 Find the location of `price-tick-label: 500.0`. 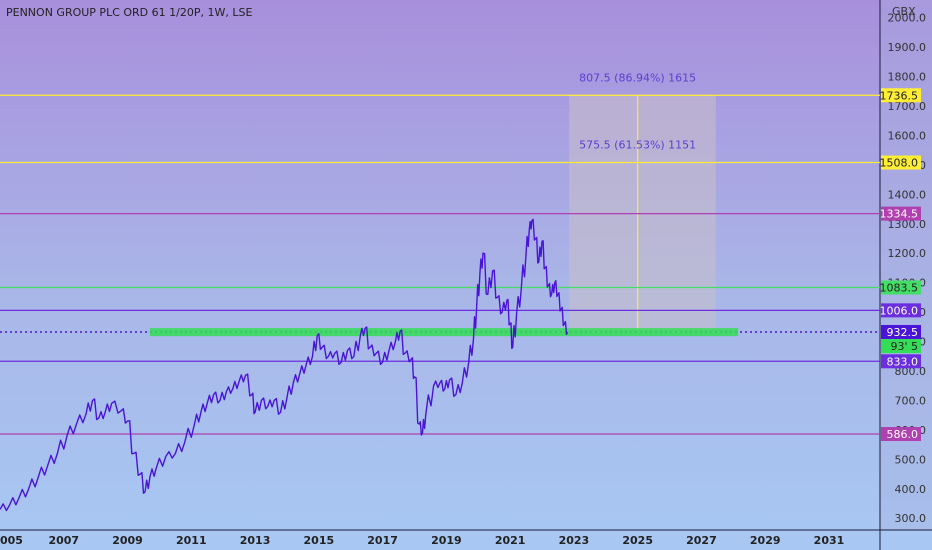

price-tick-label: 500.0 is located at coordinates (911, 459).